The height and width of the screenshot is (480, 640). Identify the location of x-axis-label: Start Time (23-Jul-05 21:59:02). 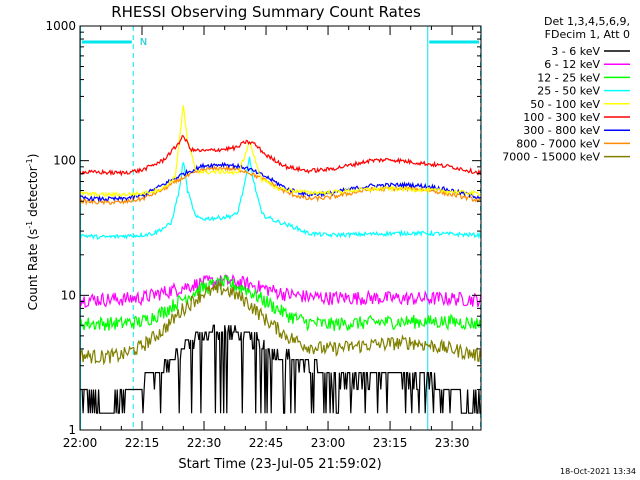
(279, 464).